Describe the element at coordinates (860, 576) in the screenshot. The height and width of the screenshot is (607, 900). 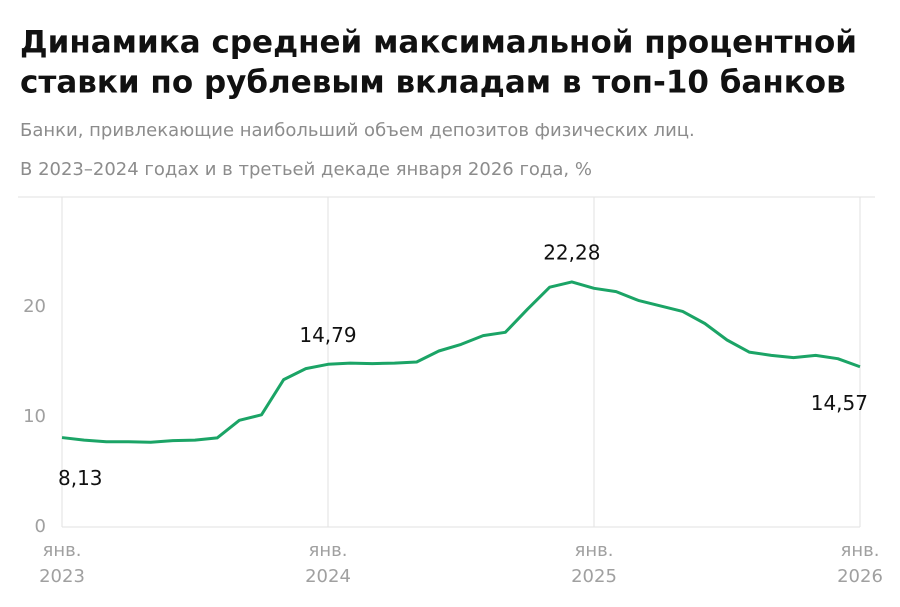
I see `x-tick-label: 2026` at that location.